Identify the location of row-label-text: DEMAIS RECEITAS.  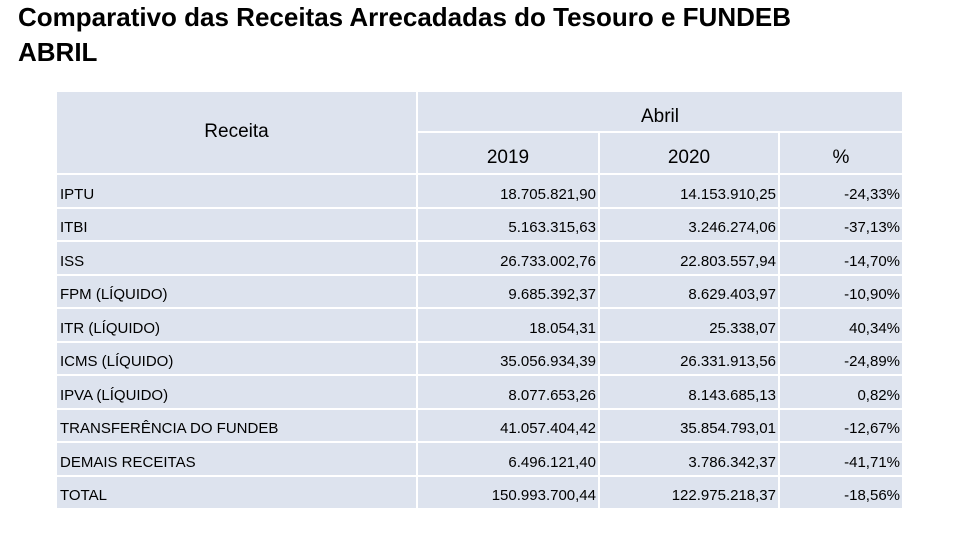
(128, 462).